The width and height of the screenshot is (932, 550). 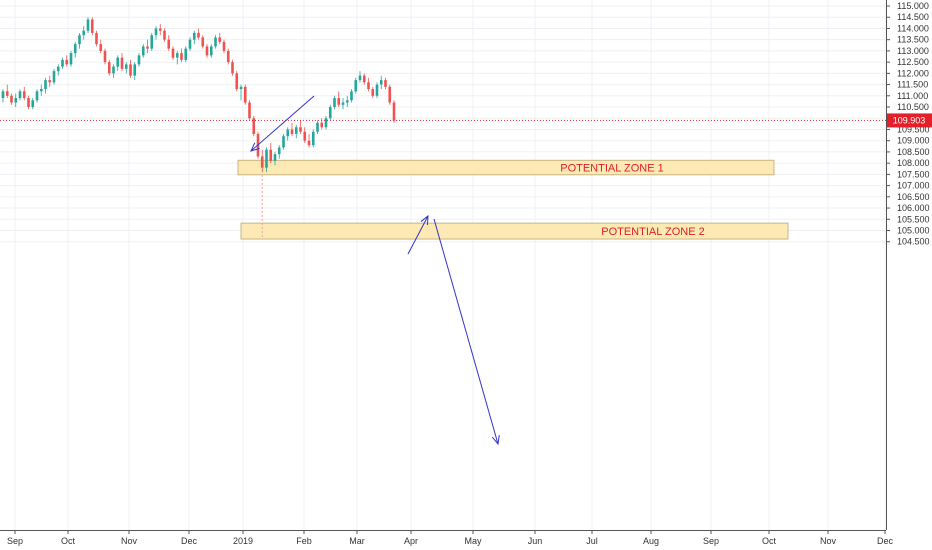 I want to click on y-tick-label: 104.500, so click(x=913, y=242).